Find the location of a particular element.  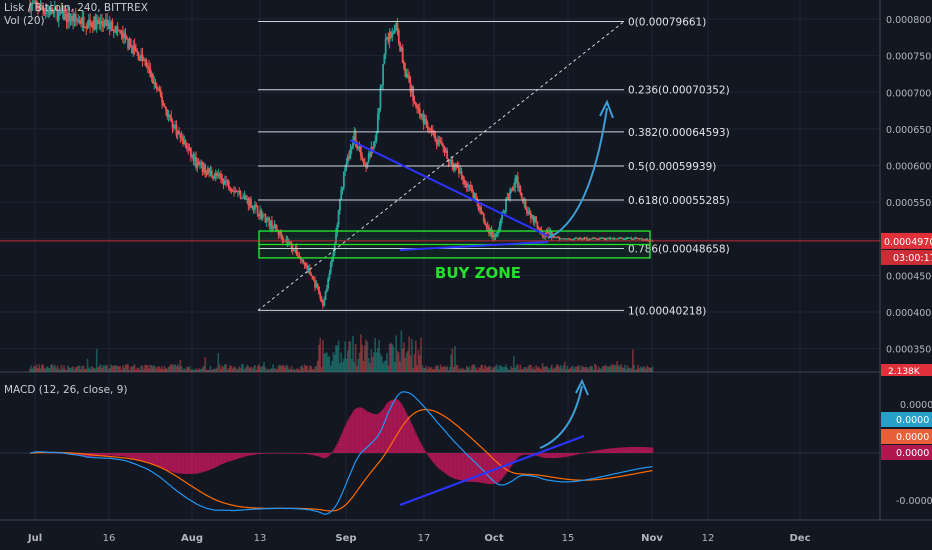

fib-level-label: 1(0.00040218) is located at coordinates (667, 311).